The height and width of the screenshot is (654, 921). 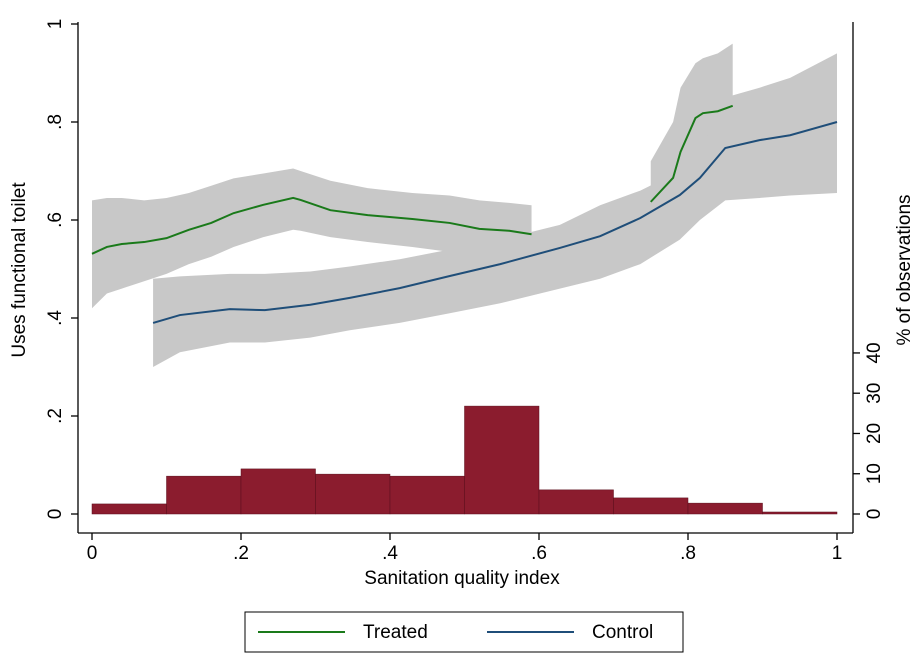 What do you see at coordinates (622, 632) in the screenshot?
I see `legend-label: Control` at bounding box center [622, 632].